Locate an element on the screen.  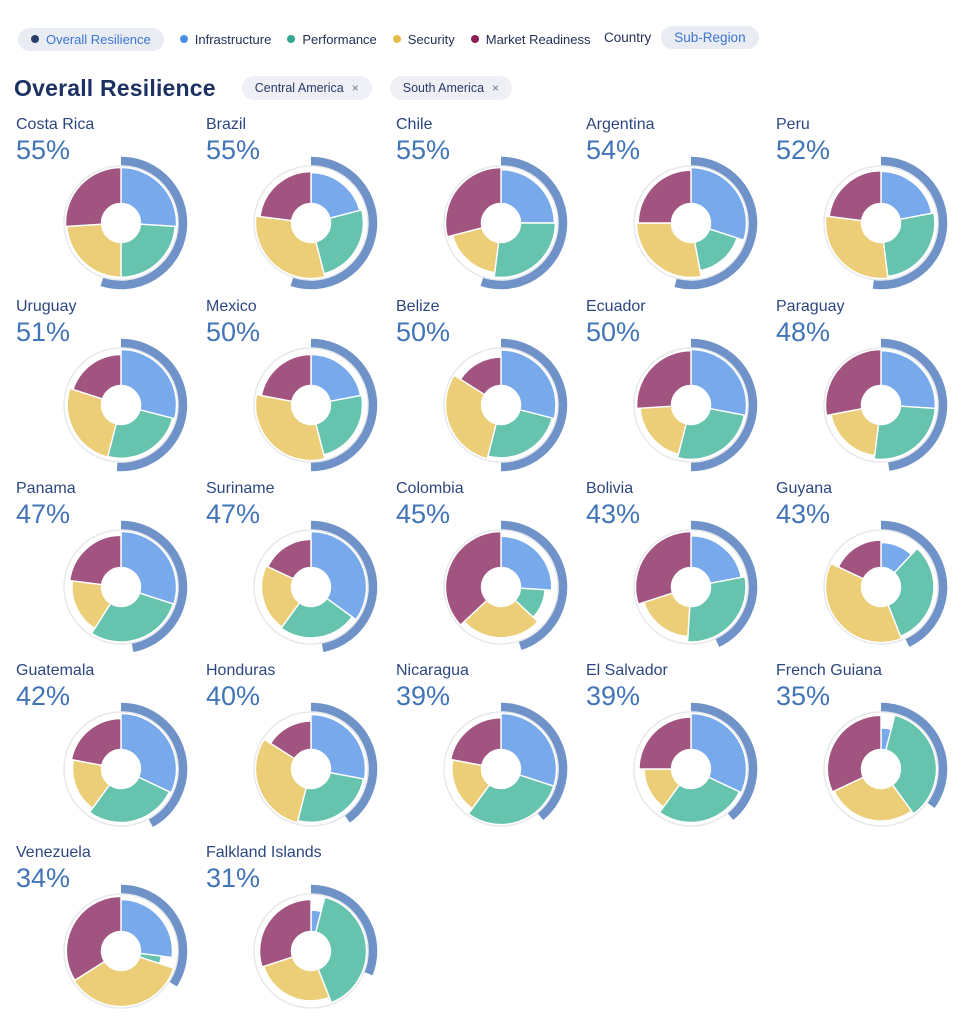
toggle-option-country: Country is located at coordinates (628, 37).